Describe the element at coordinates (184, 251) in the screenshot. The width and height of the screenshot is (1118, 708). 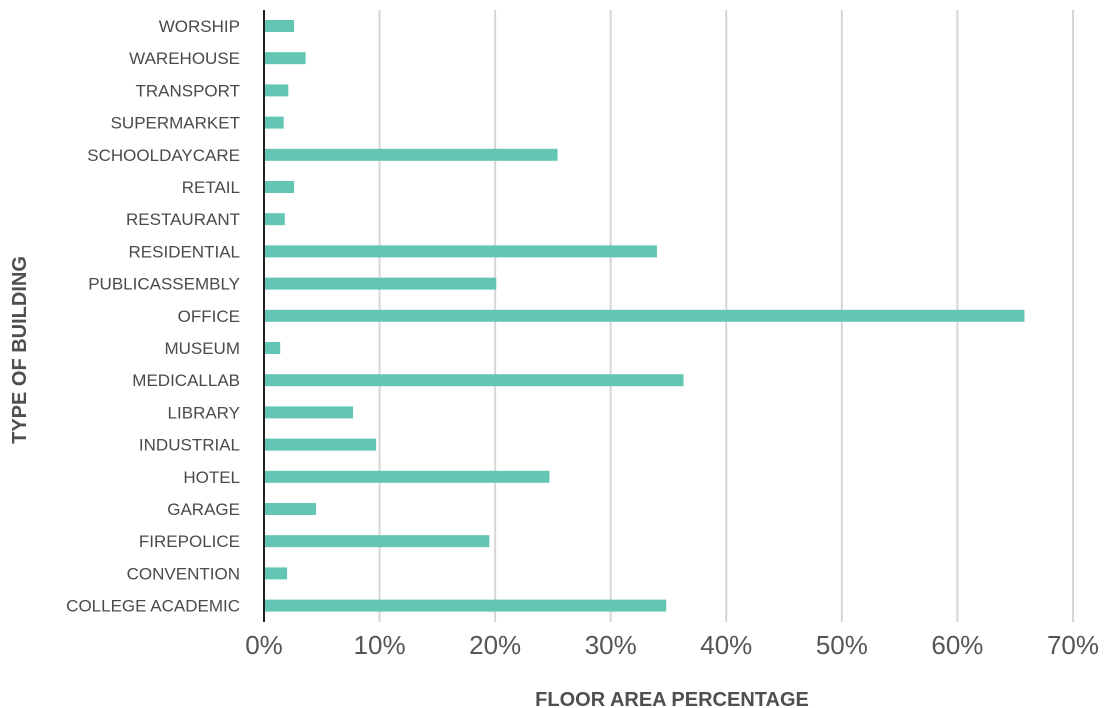
I see `category-label: RESIDENTIAL` at that location.